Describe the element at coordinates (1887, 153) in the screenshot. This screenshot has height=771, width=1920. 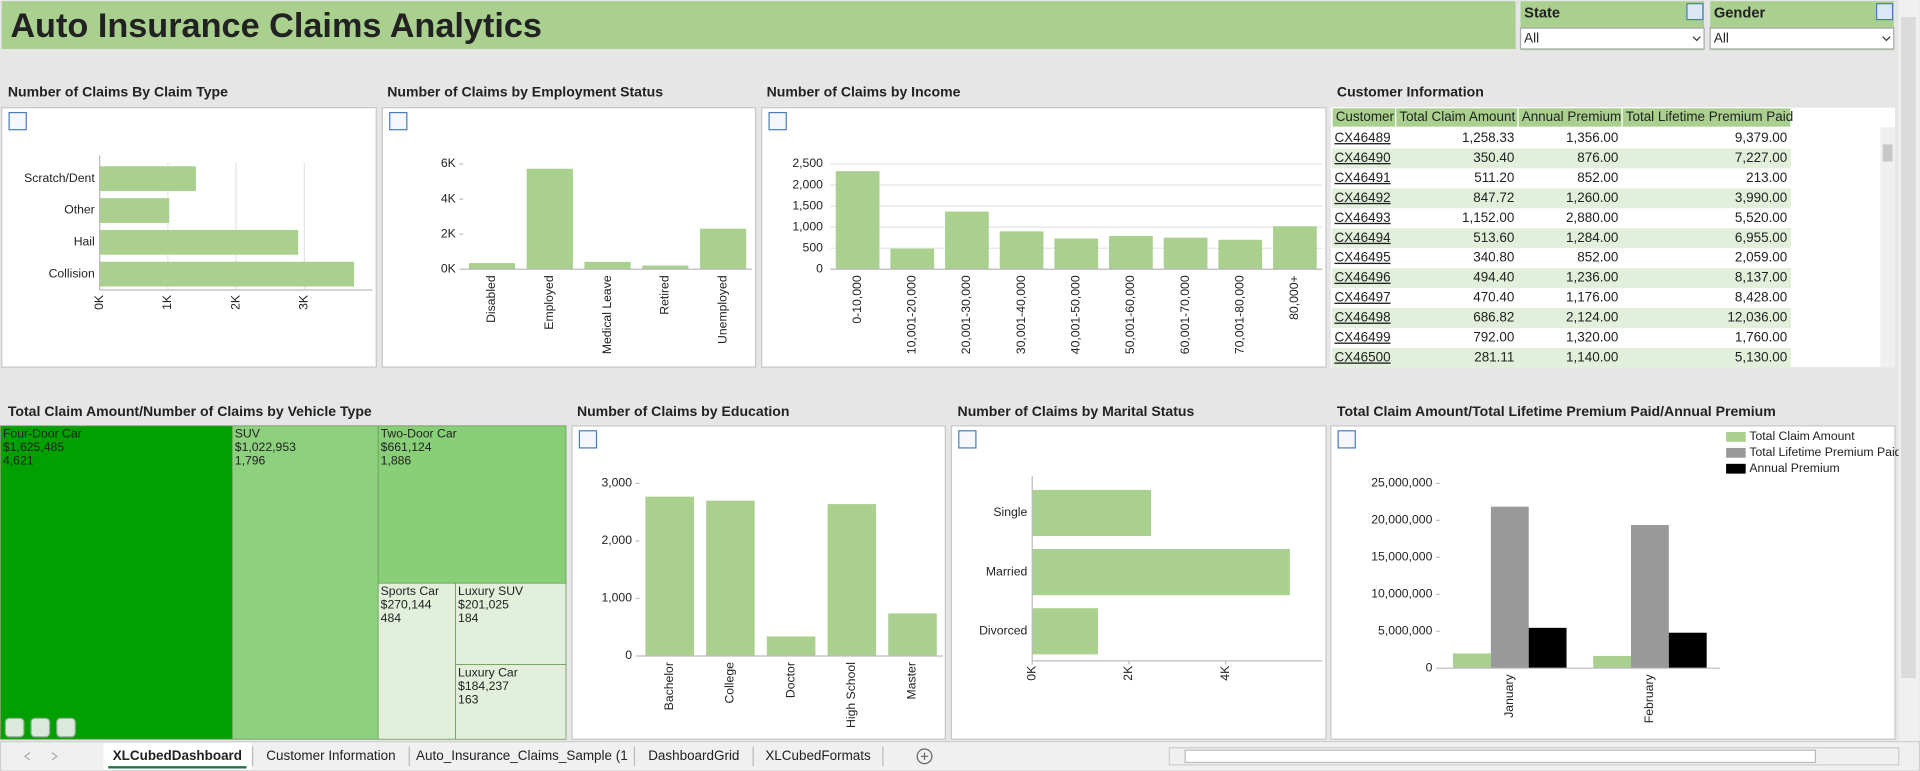
I see `table-scrollbar-thumb` at that location.